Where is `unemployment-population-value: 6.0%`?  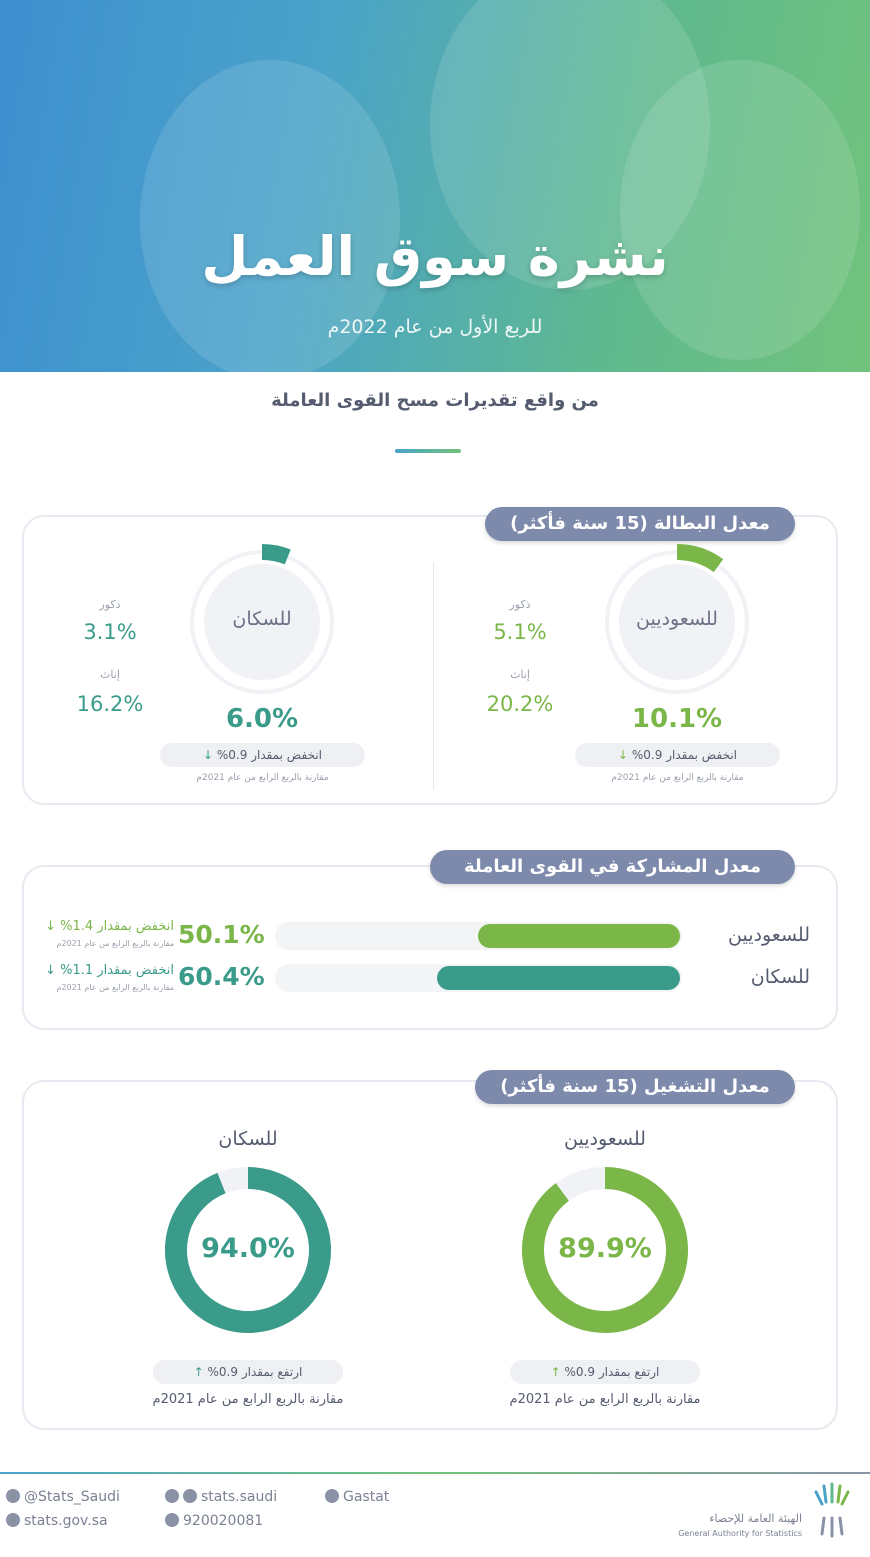
unemployment-population-value: 6.0% is located at coordinates (262, 719).